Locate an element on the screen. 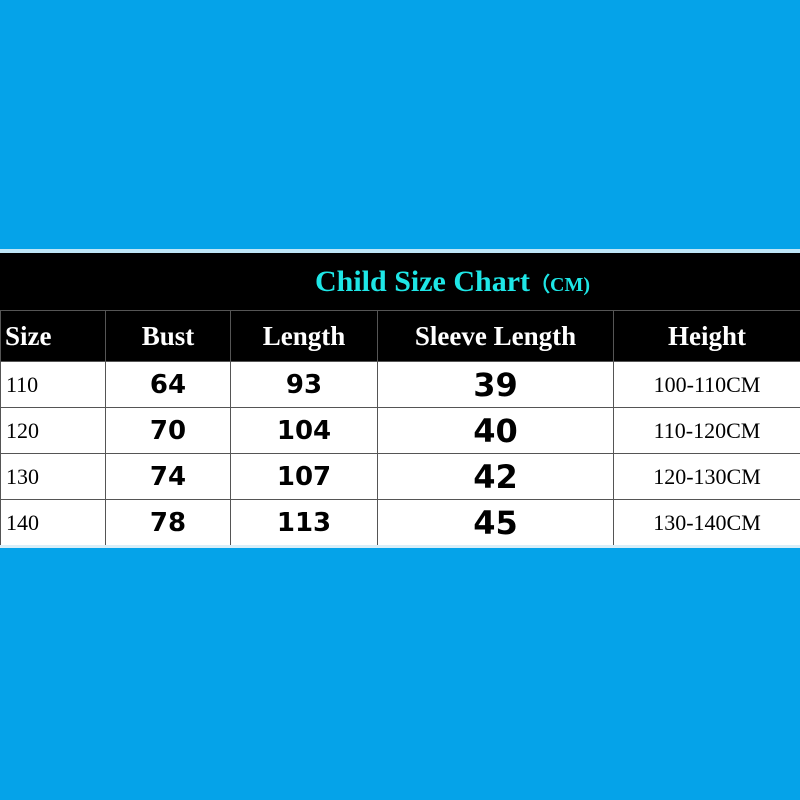 This screenshot has height=800, width=800. cell-size: 130 is located at coordinates (53, 476).